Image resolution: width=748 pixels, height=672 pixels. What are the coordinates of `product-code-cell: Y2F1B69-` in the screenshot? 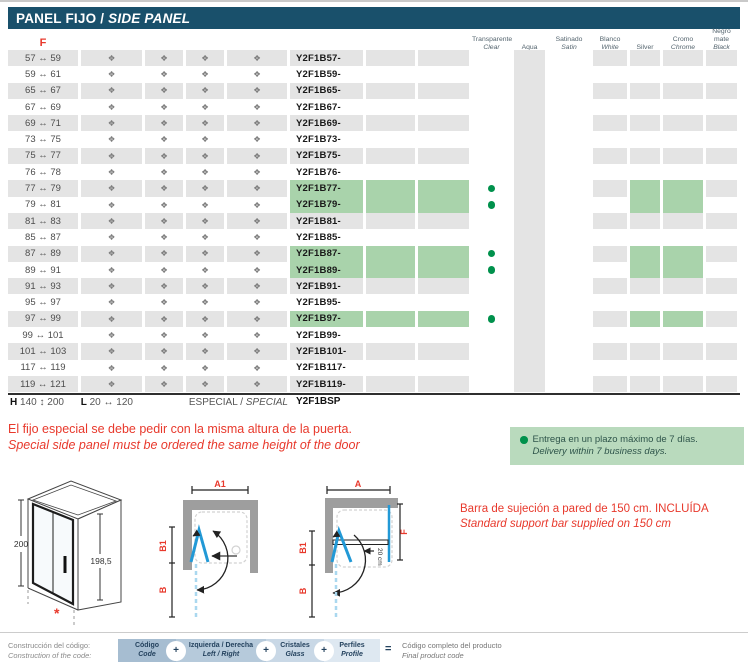 It's located at (326, 123).